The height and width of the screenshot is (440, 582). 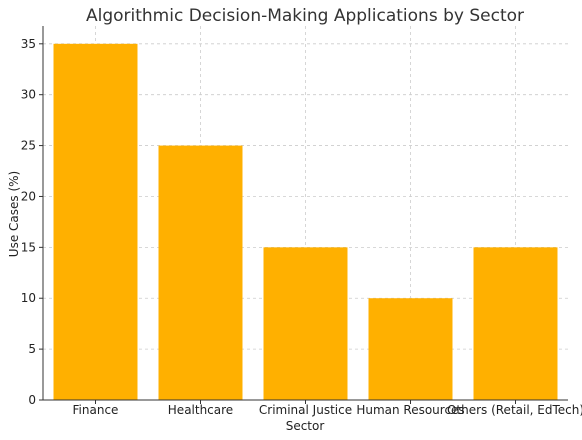 What do you see at coordinates (305, 410) in the screenshot?
I see `x-tick-label: Criminal Justice` at bounding box center [305, 410].